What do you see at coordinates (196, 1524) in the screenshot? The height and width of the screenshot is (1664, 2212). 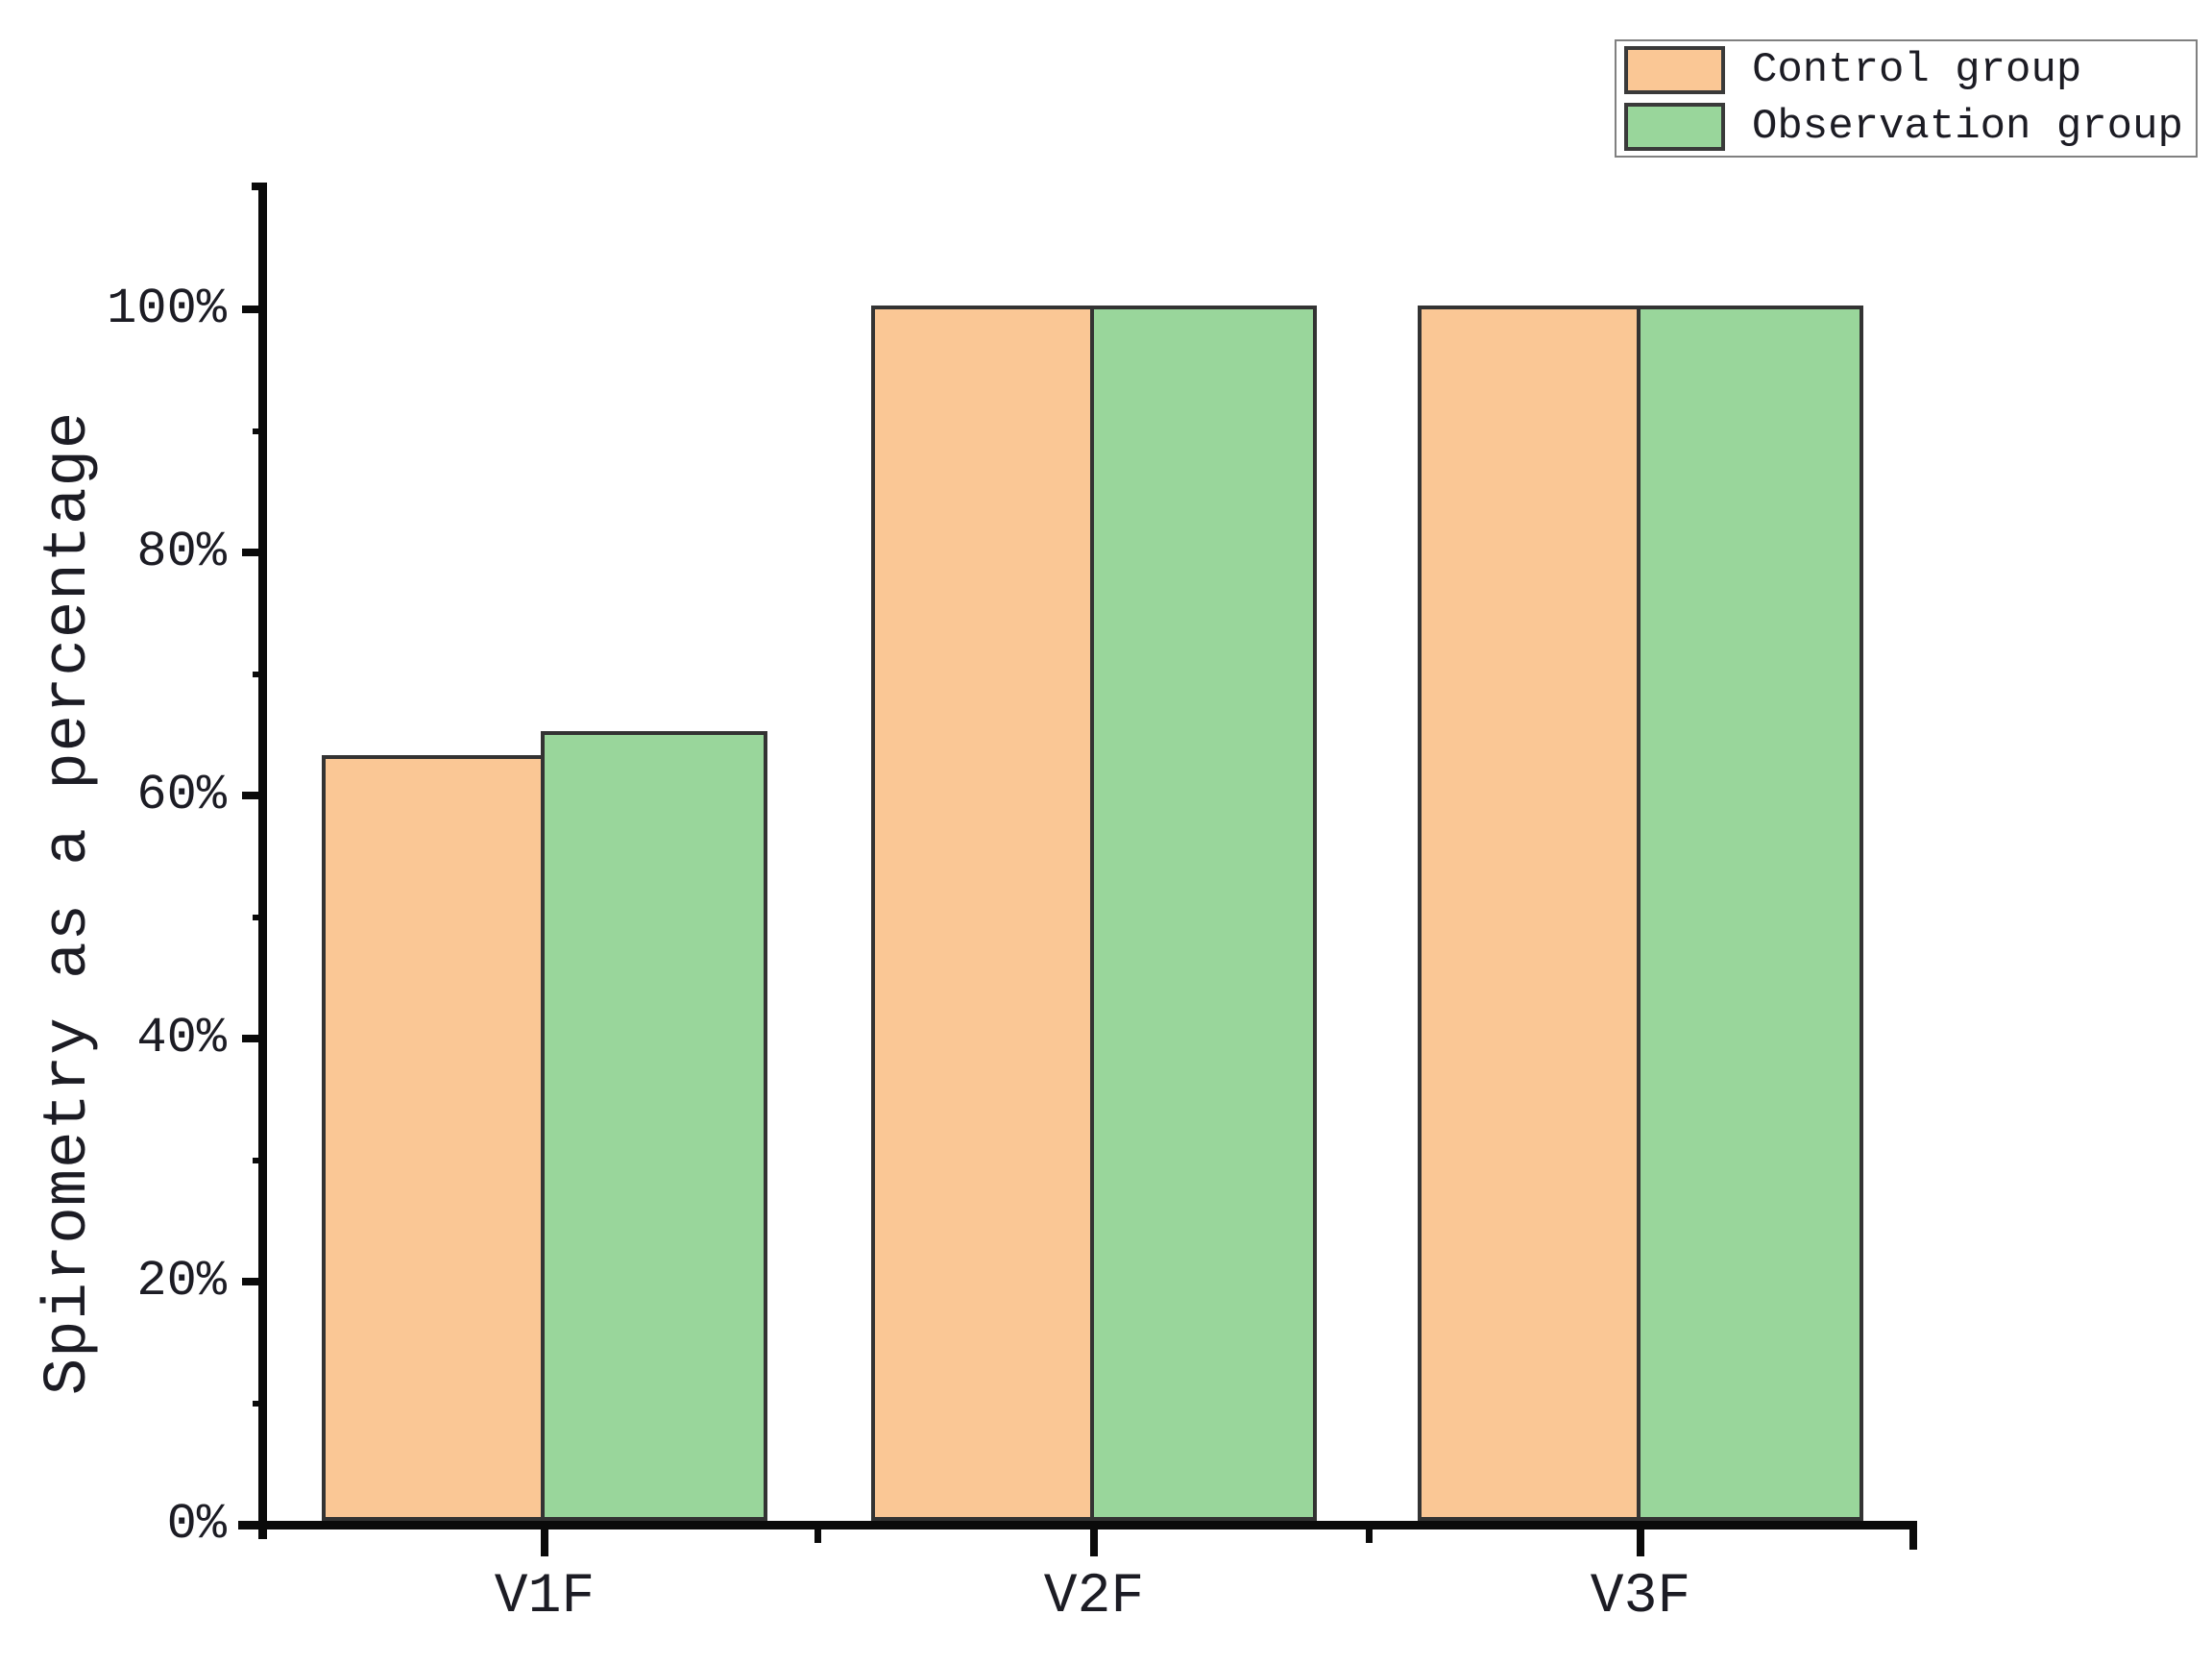 I see `y-tick-label: 0%` at bounding box center [196, 1524].